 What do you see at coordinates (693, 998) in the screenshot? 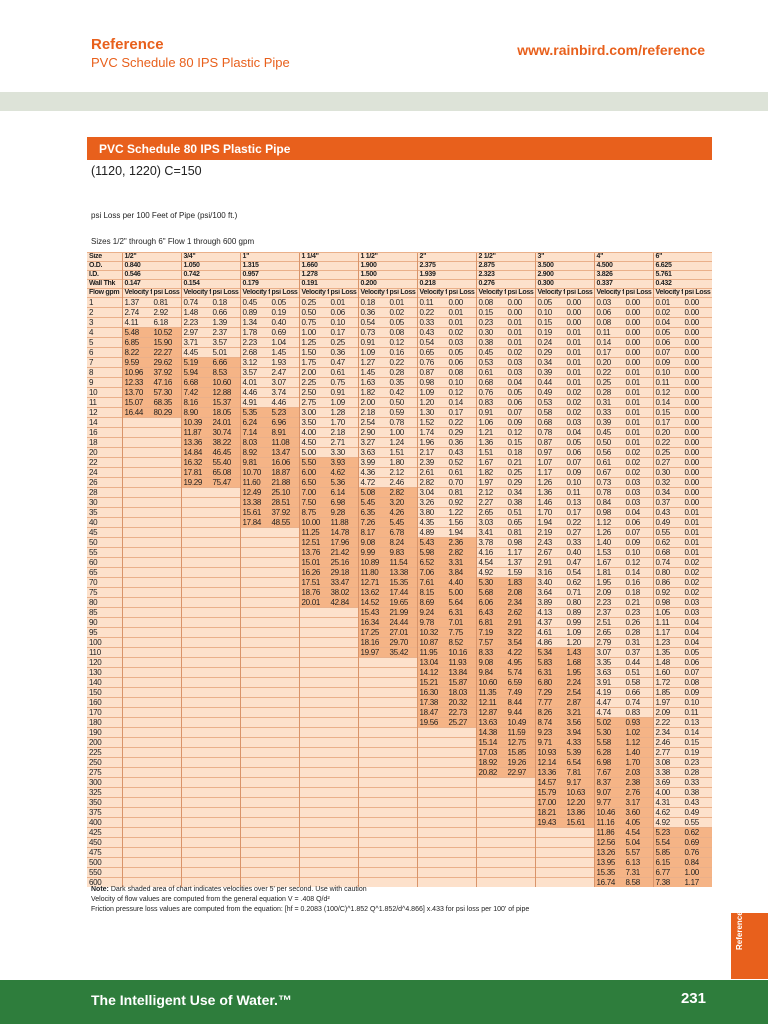
I see `page-number: 231` at bounding box center [693, 998].